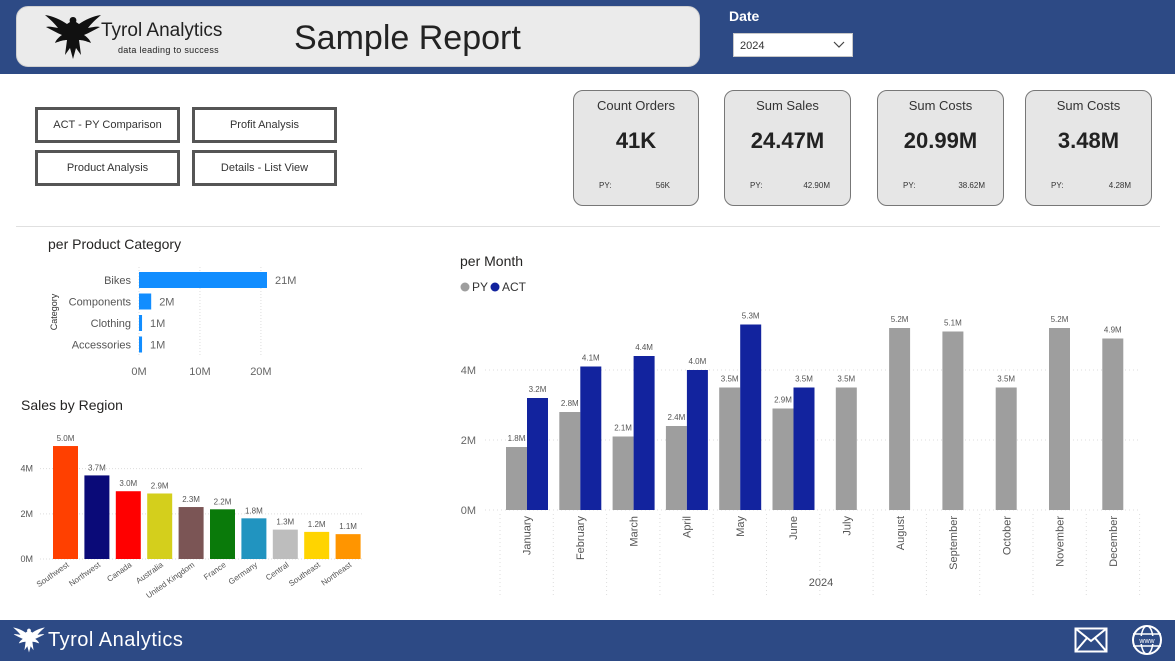 The image size is (1175, 661). I want to click on data-label: 1.3M, so click(285, 522).